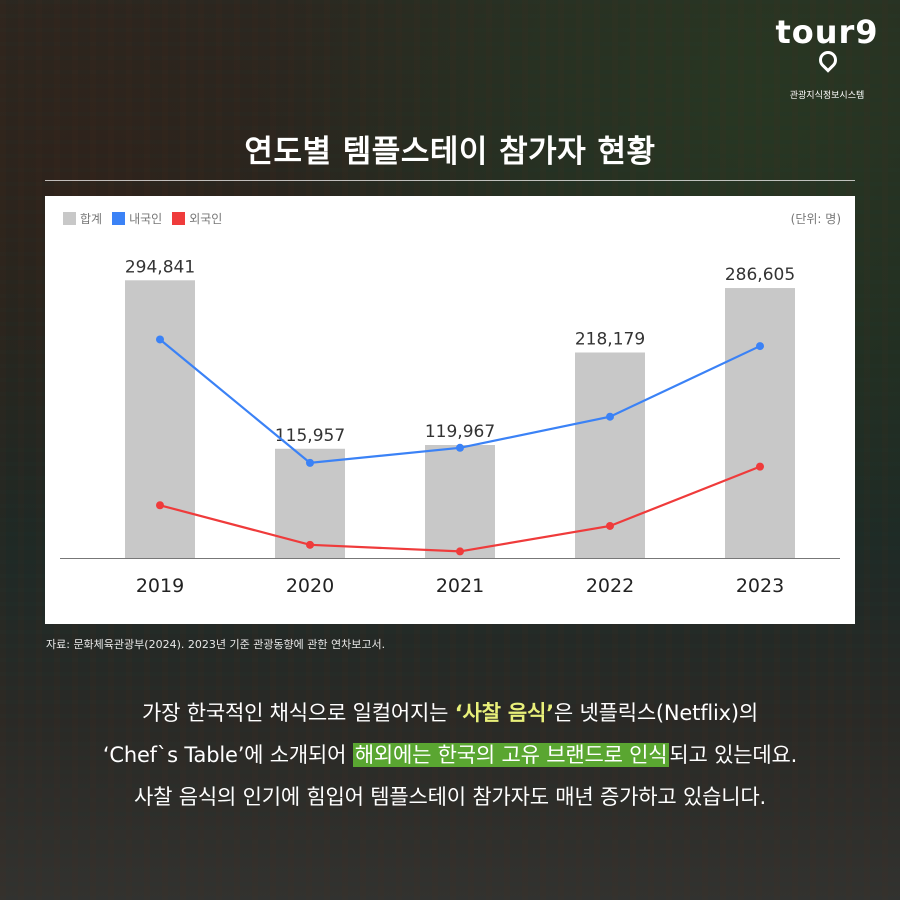 The image size is (900, 900). I want to click on bar-value-label-2023: 286,605, so click(760, 275).